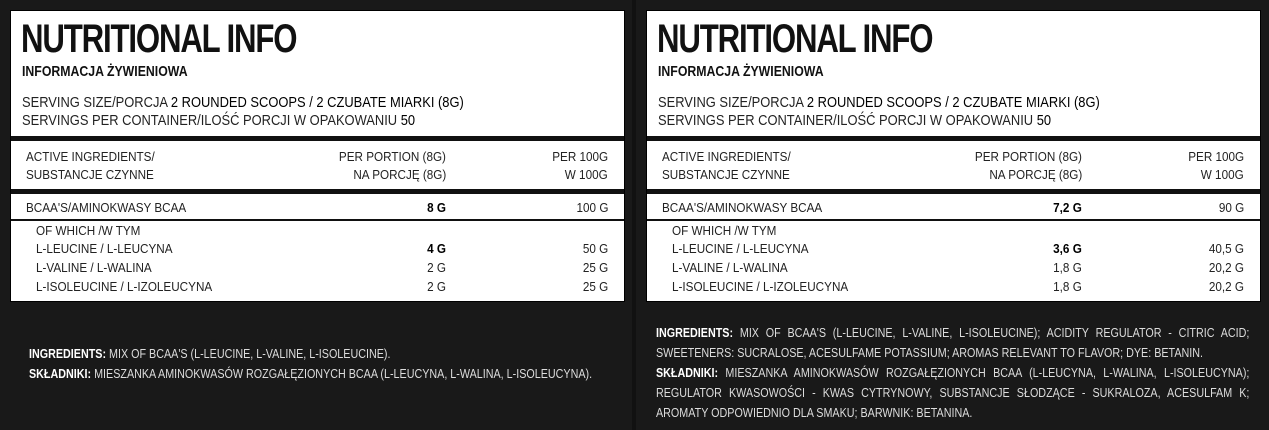 This screenshot has width=1269, height=430. Describe the element at coordinates (1231, 207) in the screenshot. I see `bcaa-per100: 90 G` at that location.